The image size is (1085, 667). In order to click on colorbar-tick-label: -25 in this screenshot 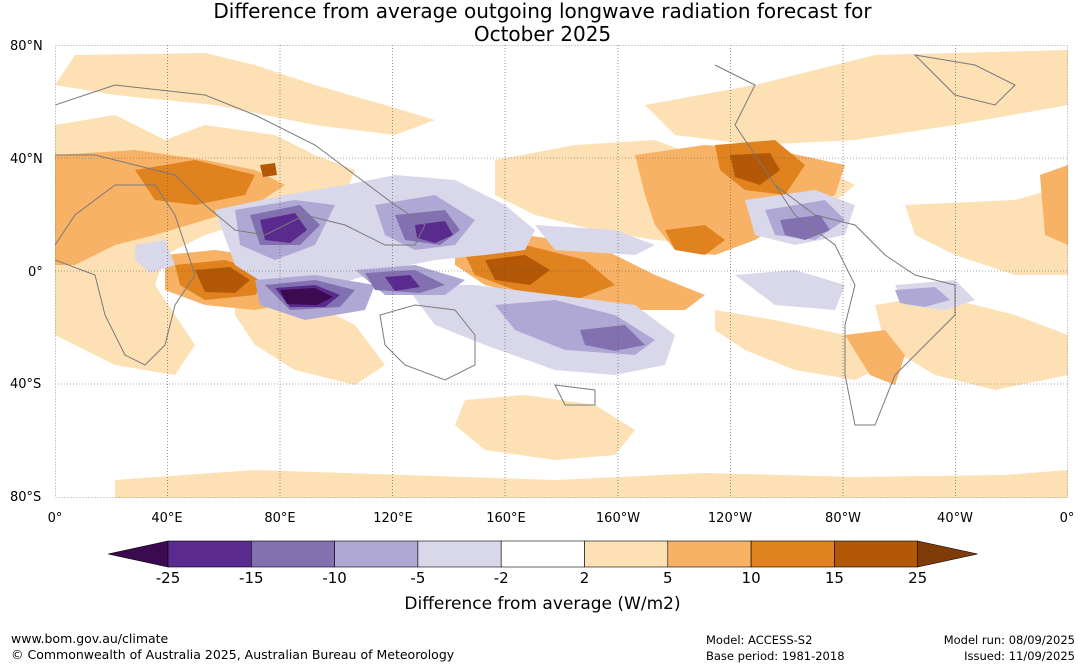, I will do `click(168, 578)`.